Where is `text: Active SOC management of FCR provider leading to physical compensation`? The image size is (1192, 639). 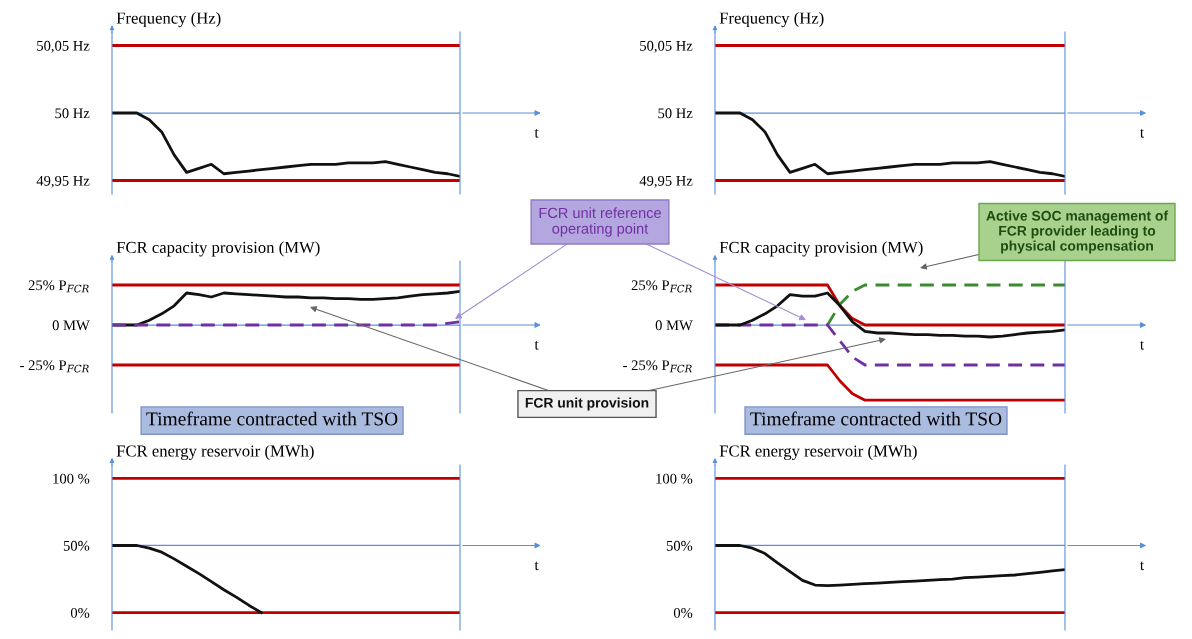
text: Active SOC management of FCR provider leading to physical compensation is located at coordinates (1077, 232).